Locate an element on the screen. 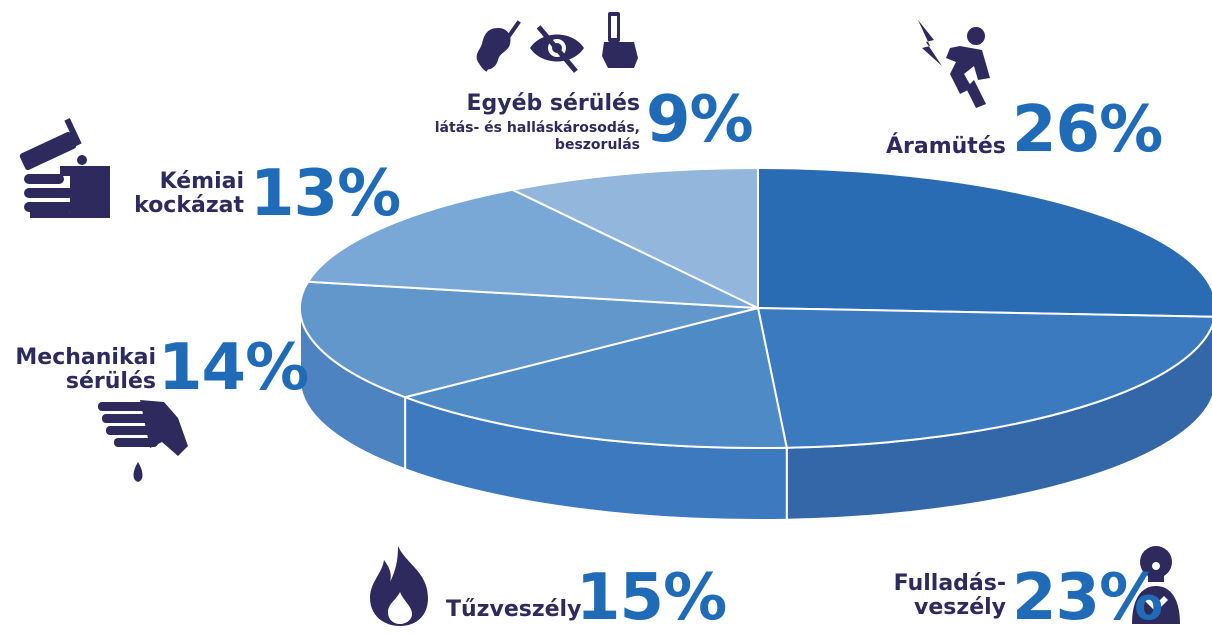 The image size is (1212, 635). pct-egyeb: 9% is located at coordinates (700, 120).